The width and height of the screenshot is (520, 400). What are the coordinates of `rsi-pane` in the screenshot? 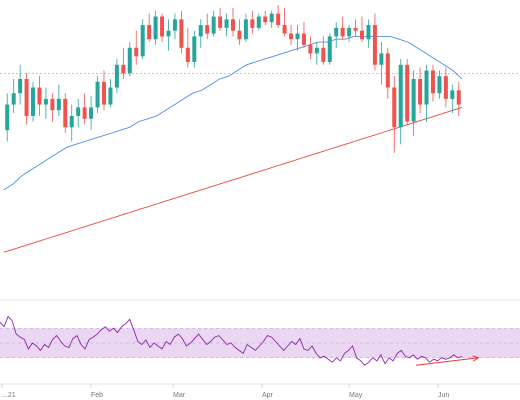 It's located at (260, 340).